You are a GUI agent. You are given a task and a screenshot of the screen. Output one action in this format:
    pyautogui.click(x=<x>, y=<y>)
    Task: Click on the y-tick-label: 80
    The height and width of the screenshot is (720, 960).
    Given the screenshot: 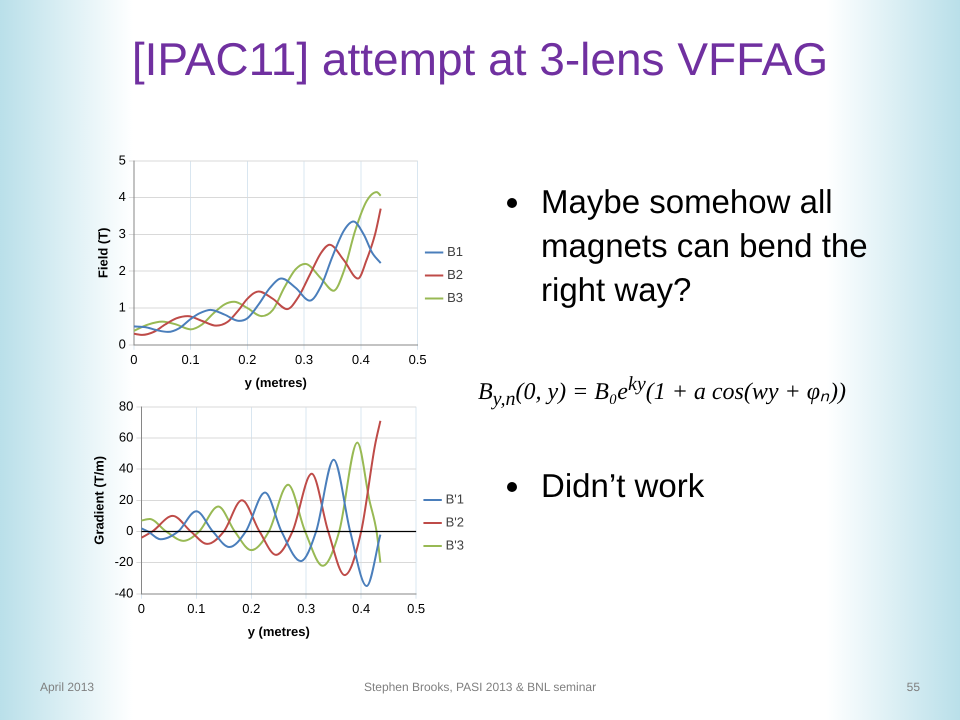 What is the action you would take?
    pyautogui.click(x=126, y=406)
    